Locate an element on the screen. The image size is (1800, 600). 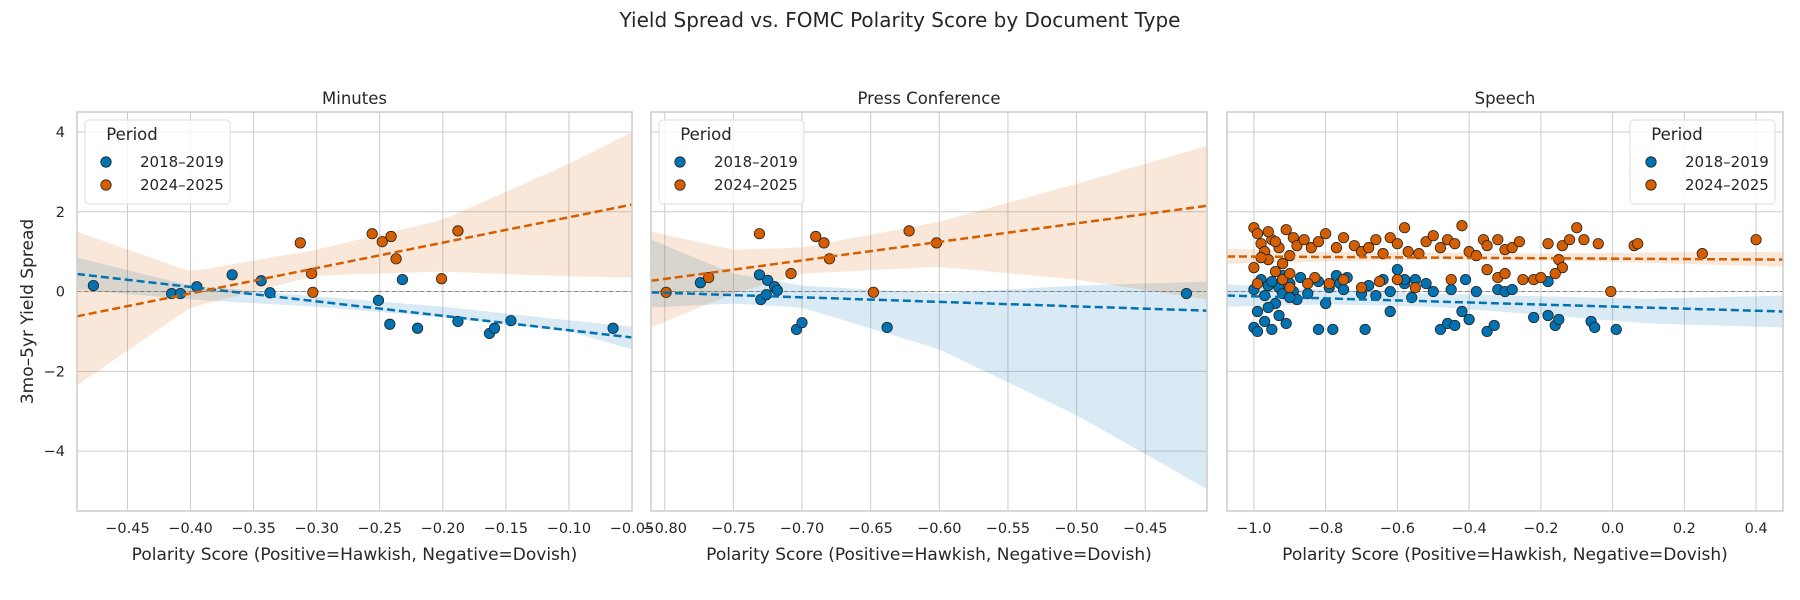
x-tick-label: −0.4 is located at coordinates (1469, 529).